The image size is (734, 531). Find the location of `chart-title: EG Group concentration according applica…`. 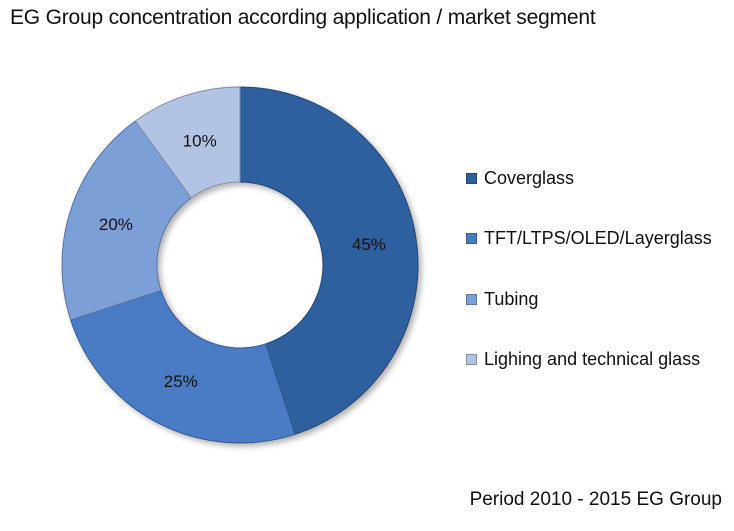

chart-title: EG Group concentration according applica… is located at coordinates (303, 17).